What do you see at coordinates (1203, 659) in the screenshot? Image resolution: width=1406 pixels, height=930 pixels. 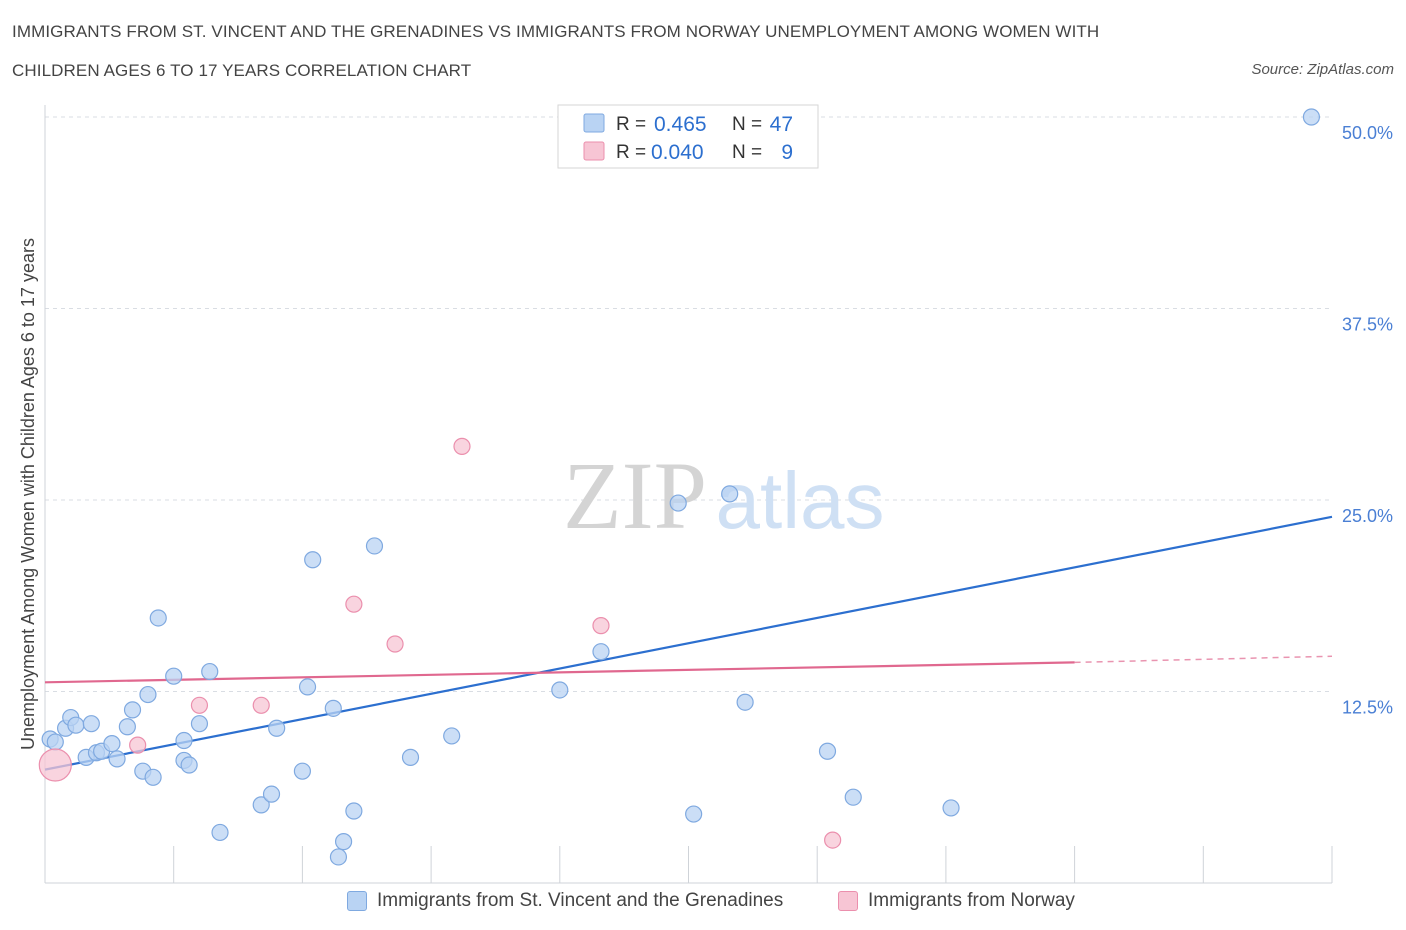 I see `trend-extension-pink` at bounding box center [1203, 659].